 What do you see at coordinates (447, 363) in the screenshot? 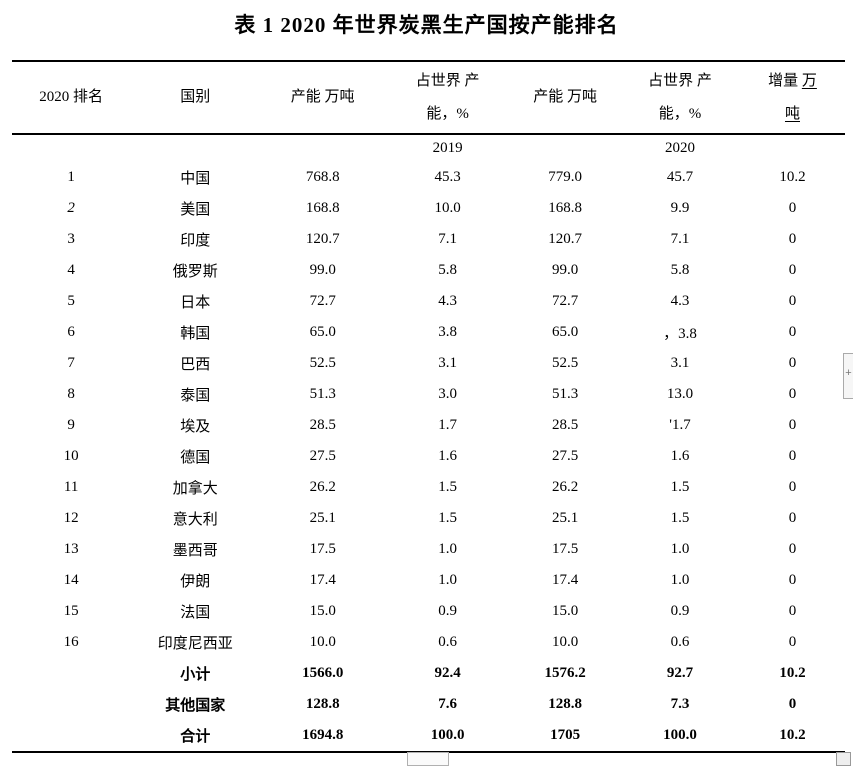
I see `cell-pct_2019: 3.1` at bounding box center [447, 363].